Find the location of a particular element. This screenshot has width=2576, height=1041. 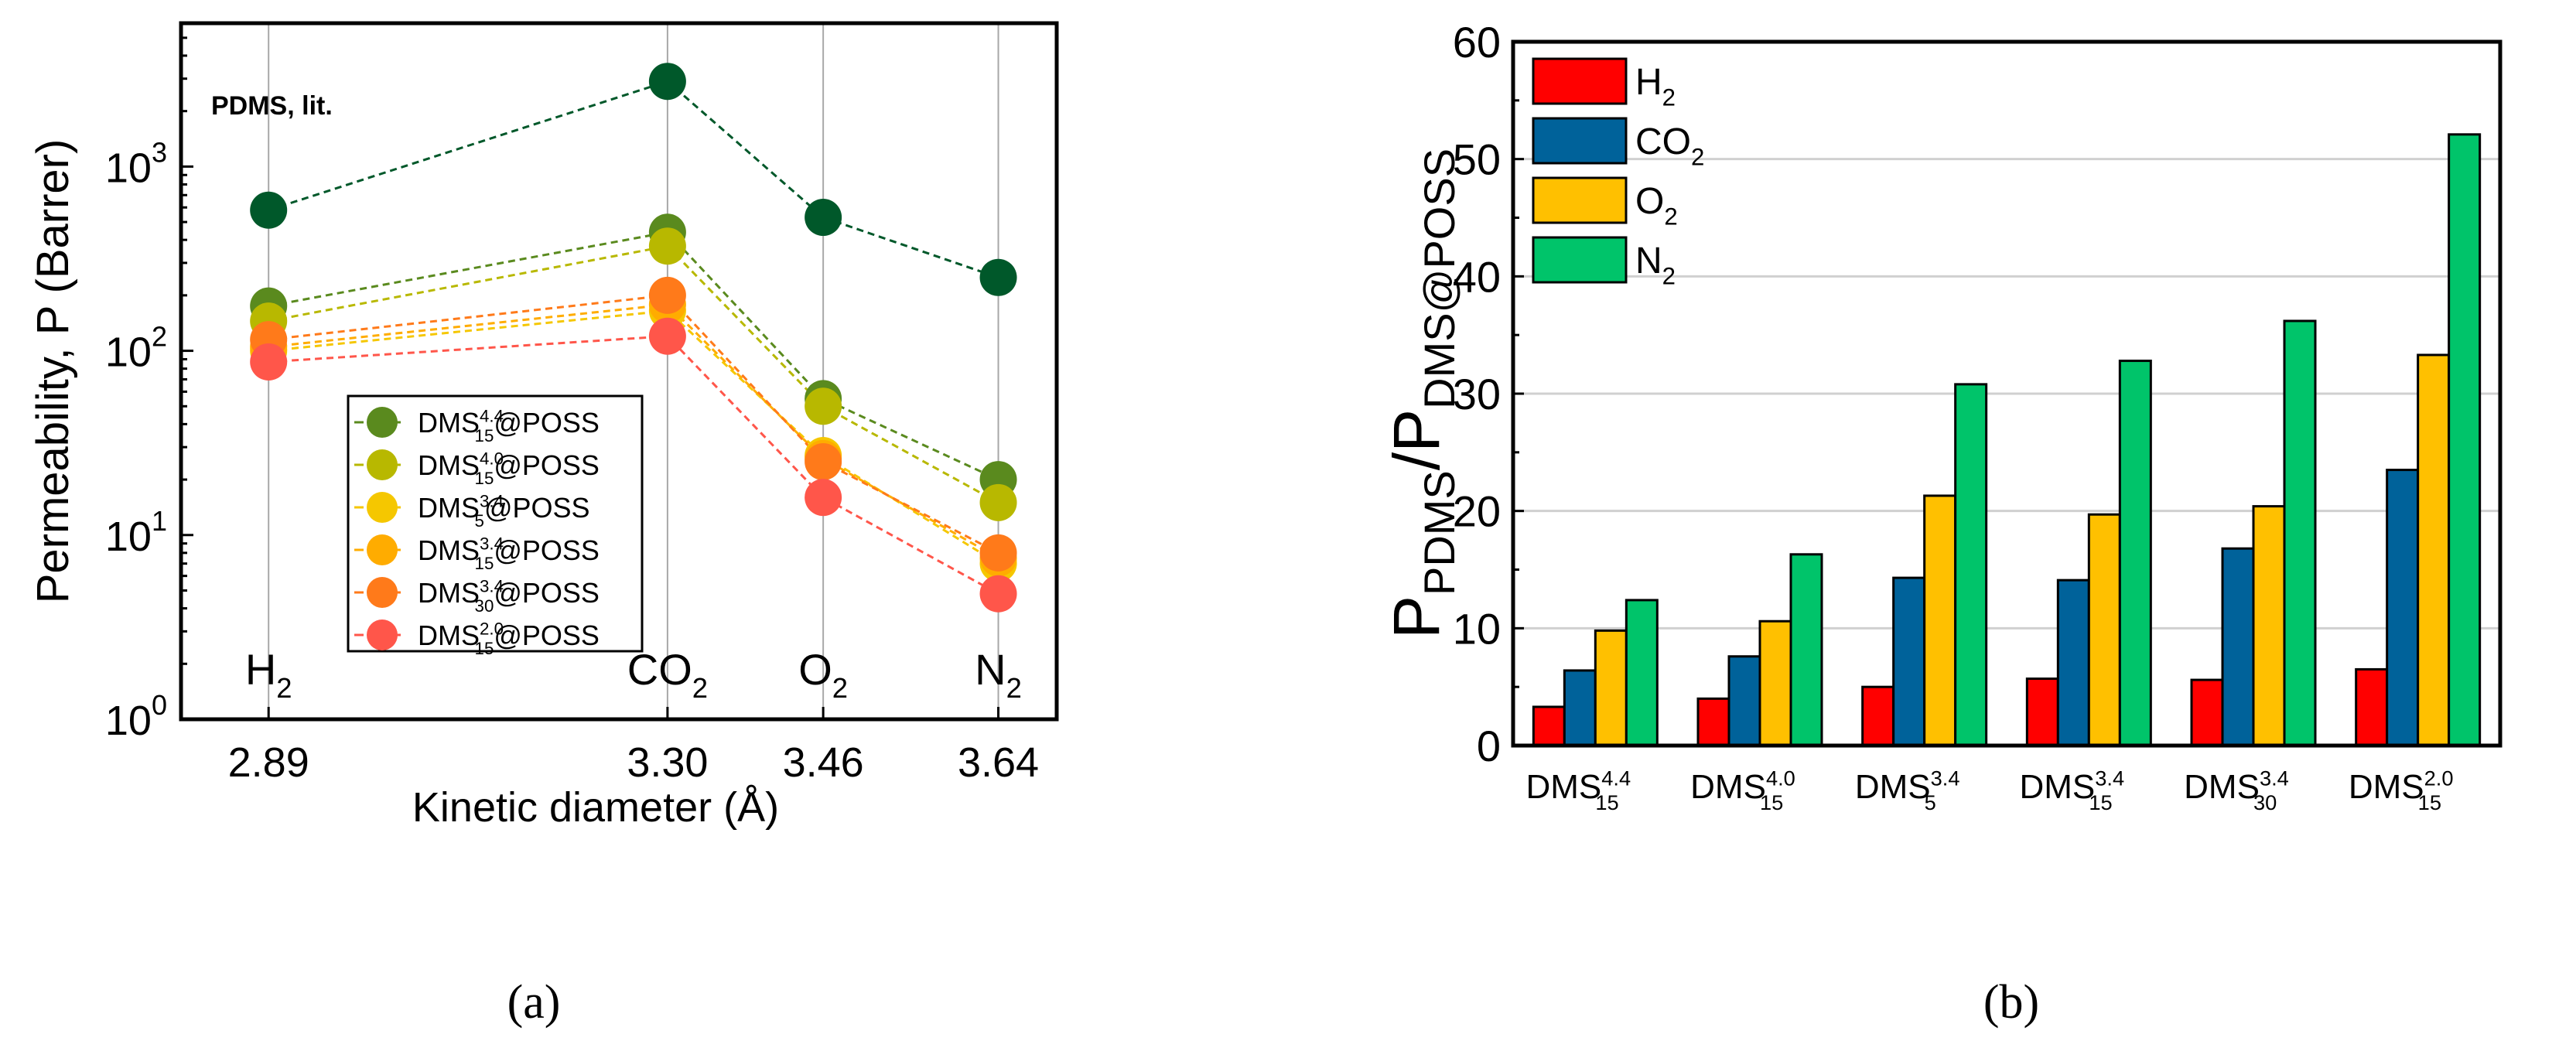

legend-item: DMS4.4 15@POSS is located at coordinates (477, 426).